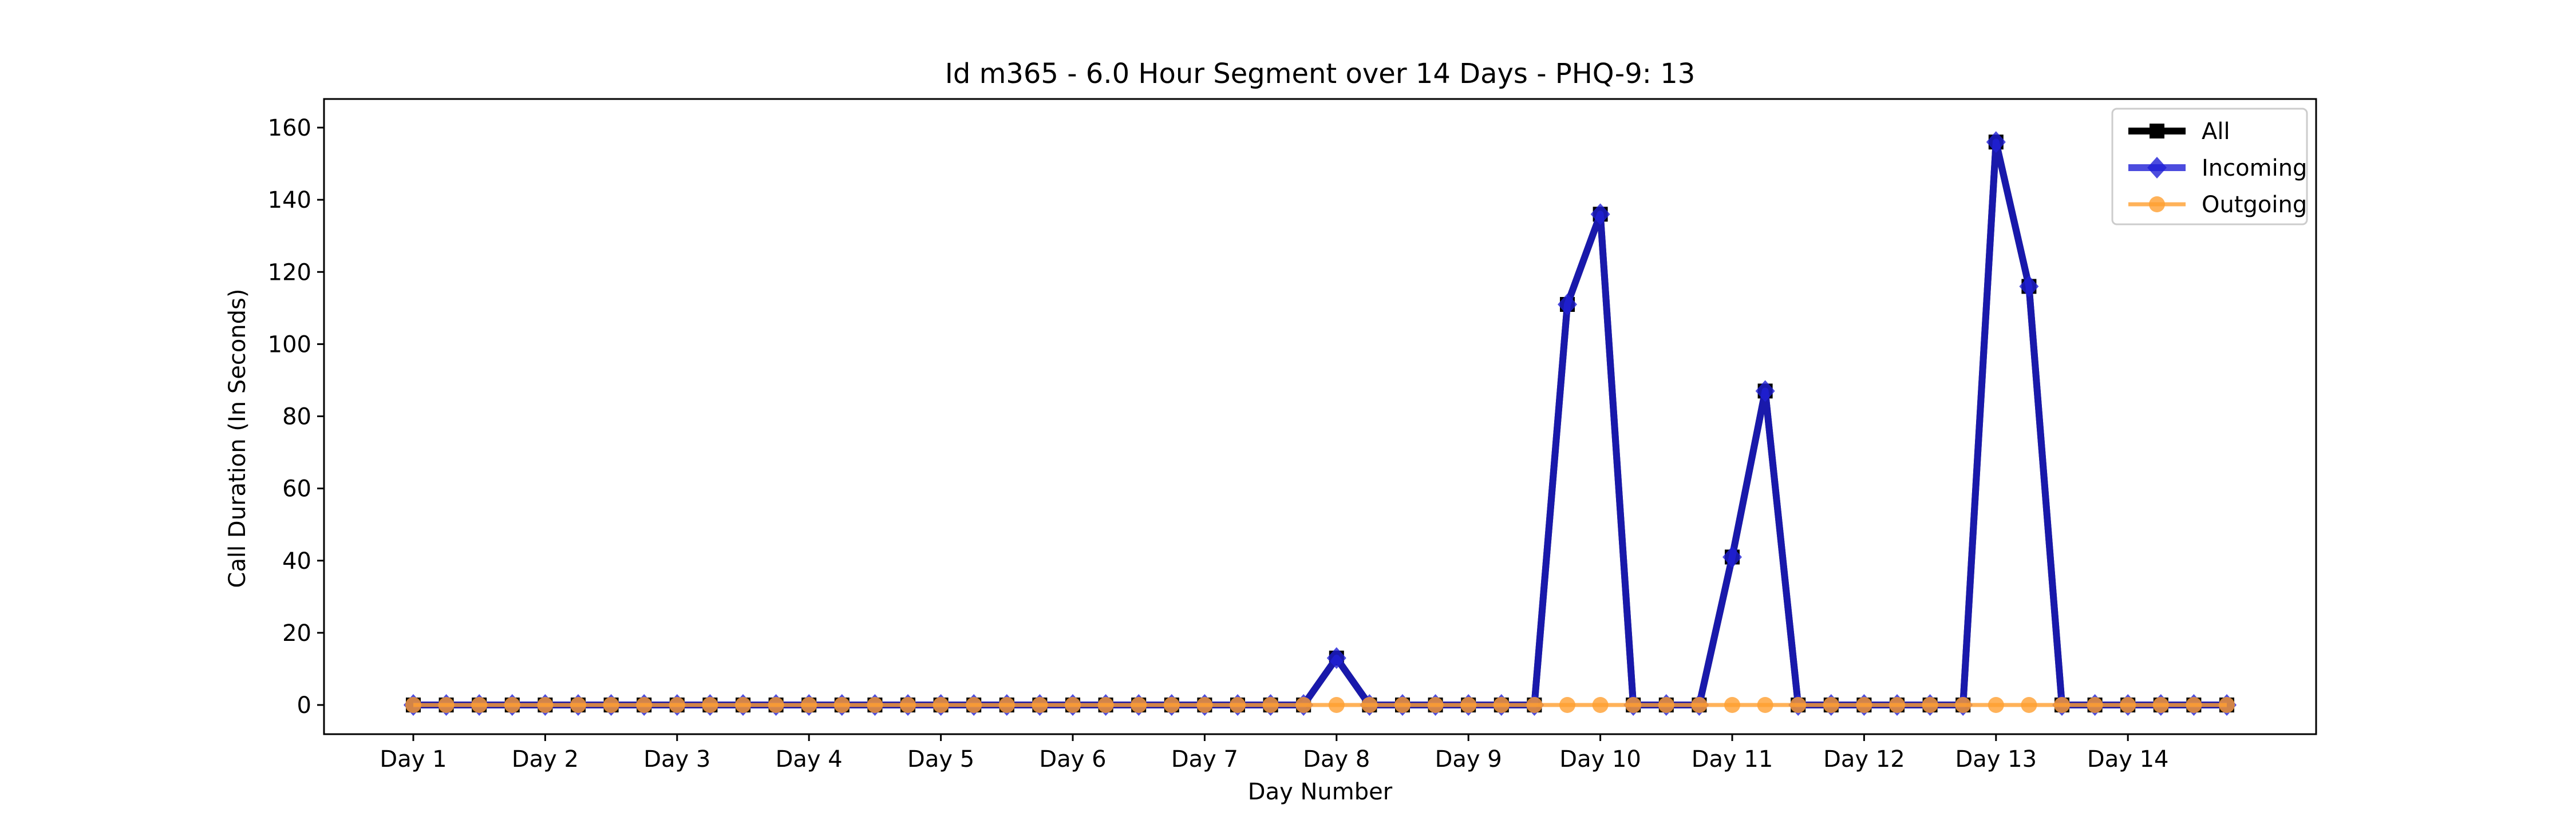 This screenshot has height=824, width=2576. I want to click on x-tick-label: Day 8, so click(1336, 759).